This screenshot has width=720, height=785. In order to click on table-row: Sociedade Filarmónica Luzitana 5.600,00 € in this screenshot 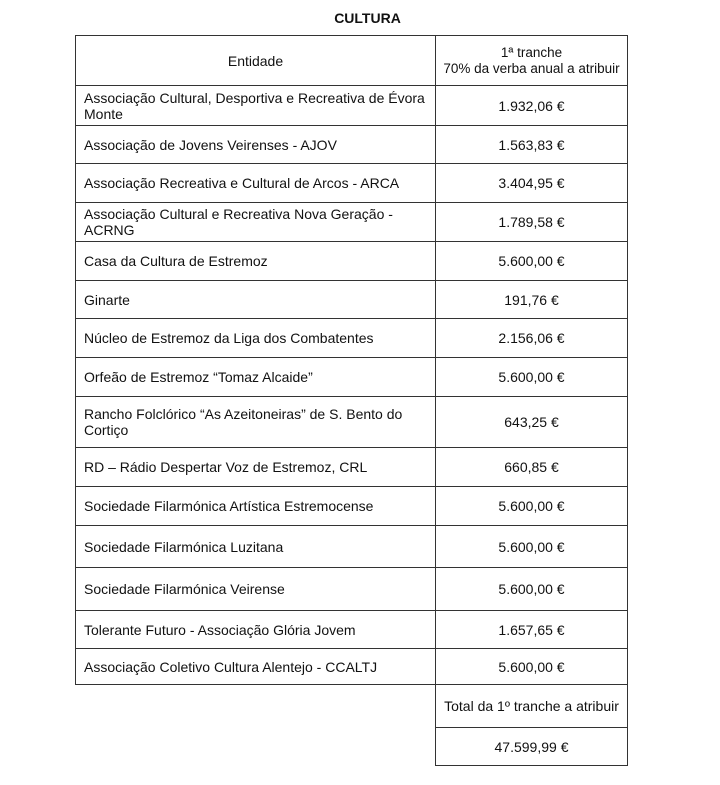, I will do `click(351, 546)`.